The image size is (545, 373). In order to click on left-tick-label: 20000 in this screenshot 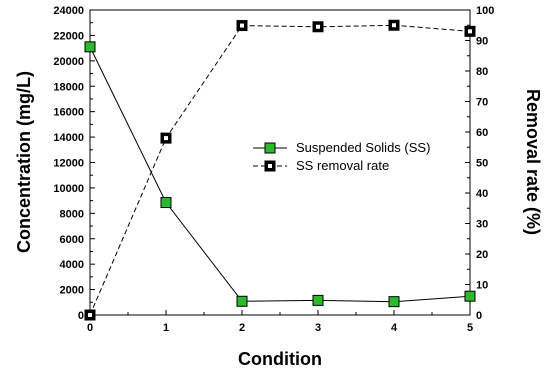, I will do `click(68, 62)`.